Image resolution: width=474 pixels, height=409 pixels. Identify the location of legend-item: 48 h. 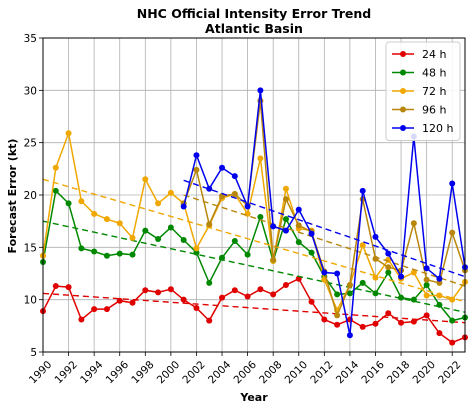
(419, 73).